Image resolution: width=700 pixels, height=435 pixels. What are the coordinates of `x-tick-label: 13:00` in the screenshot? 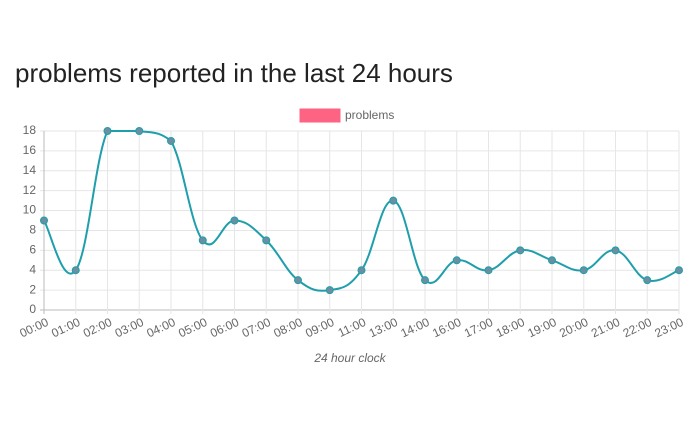 It's located at (383, 328).